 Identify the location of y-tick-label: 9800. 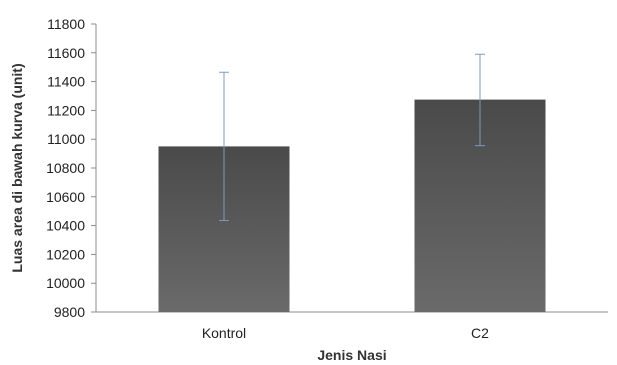
(69, 312).